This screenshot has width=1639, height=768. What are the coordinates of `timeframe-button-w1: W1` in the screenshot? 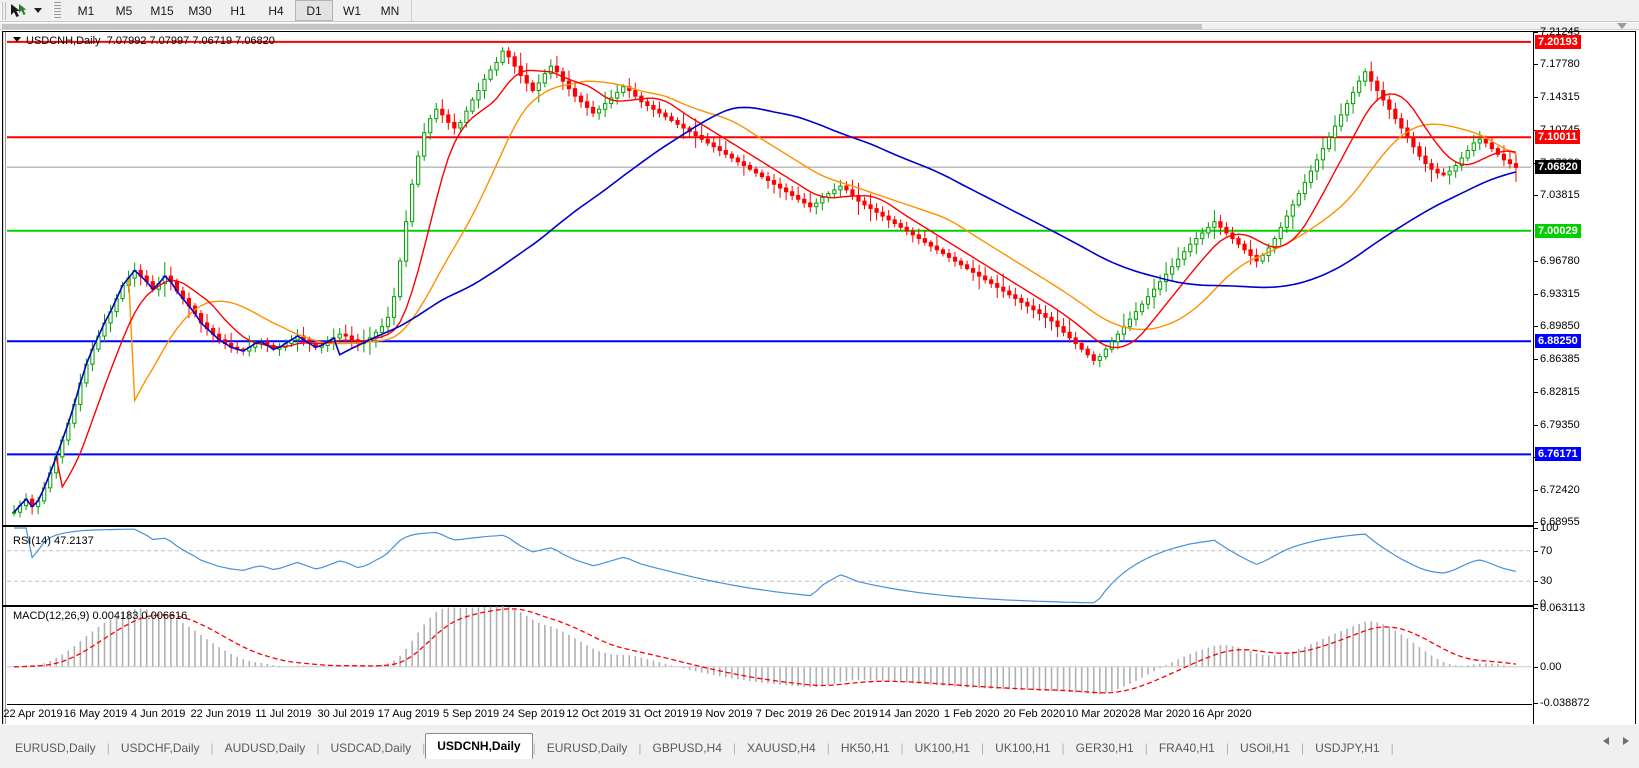 It's located at (352, 11).